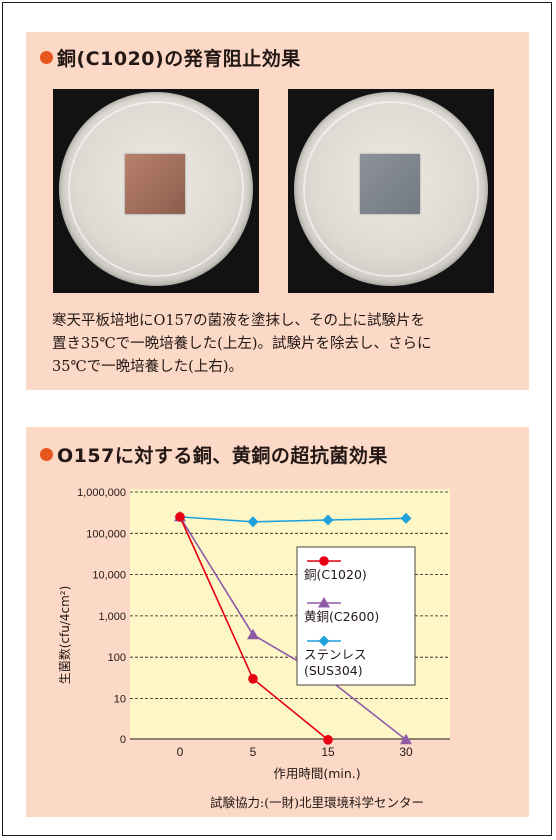 This screenshot has height=840, width=556. What do you see at coordinates (120, 700) in the screenshot?
I see `y-tick-label: 10` at bounding box center [120, 700].